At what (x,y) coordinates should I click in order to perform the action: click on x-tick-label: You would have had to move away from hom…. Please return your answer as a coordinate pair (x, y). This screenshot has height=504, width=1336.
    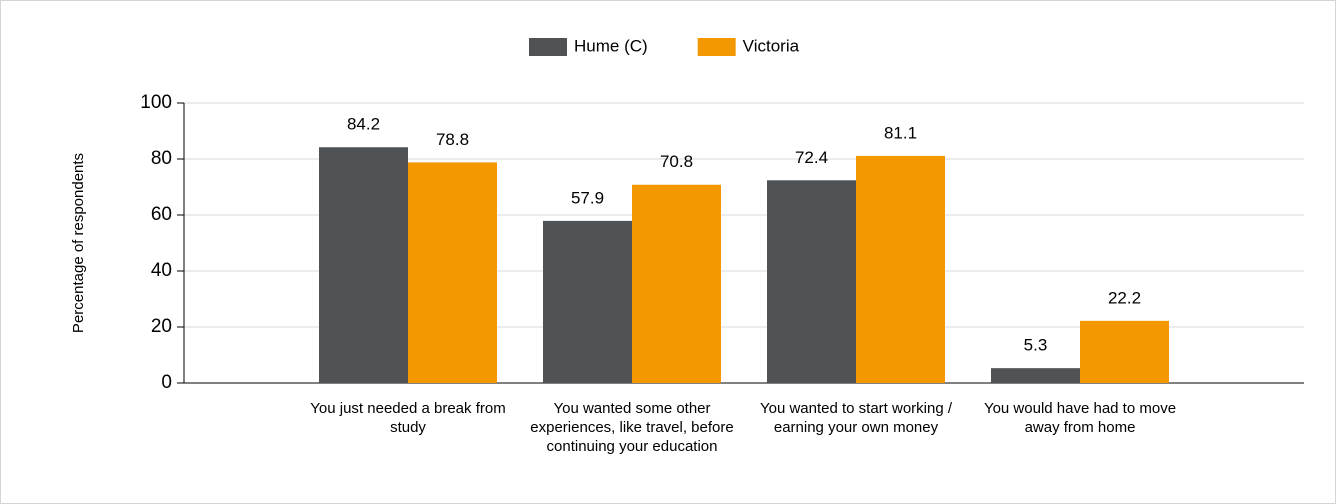
    Looking at the image, I should click on (1080, 418).